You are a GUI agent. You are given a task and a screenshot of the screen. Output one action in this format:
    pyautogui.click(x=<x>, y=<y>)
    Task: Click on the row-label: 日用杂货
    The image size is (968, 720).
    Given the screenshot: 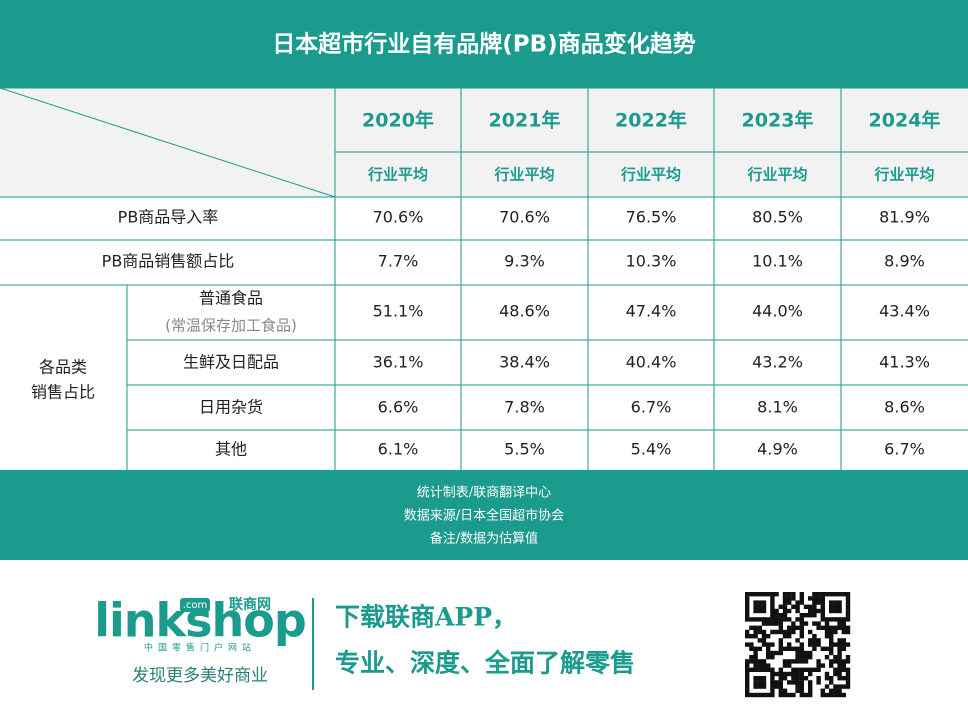 What is the action you would take?
    pyautogui.click(x=231, y=407)
    